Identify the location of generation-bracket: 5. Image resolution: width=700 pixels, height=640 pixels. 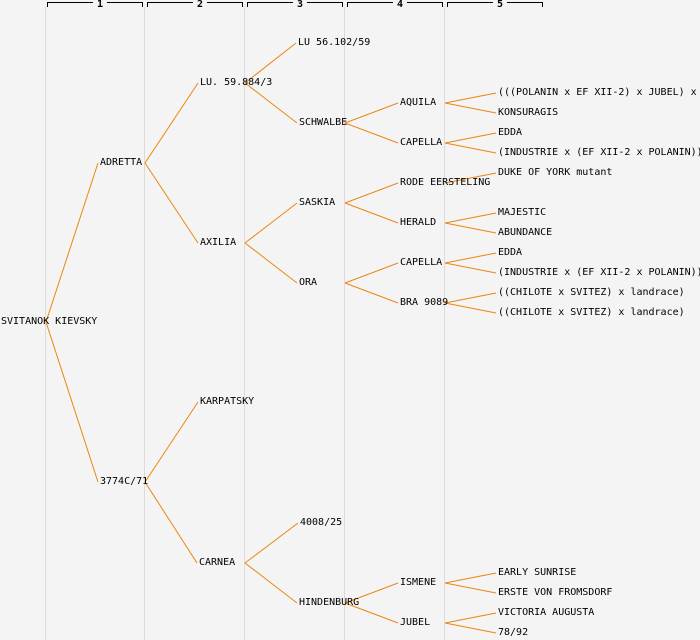
(495, 5).